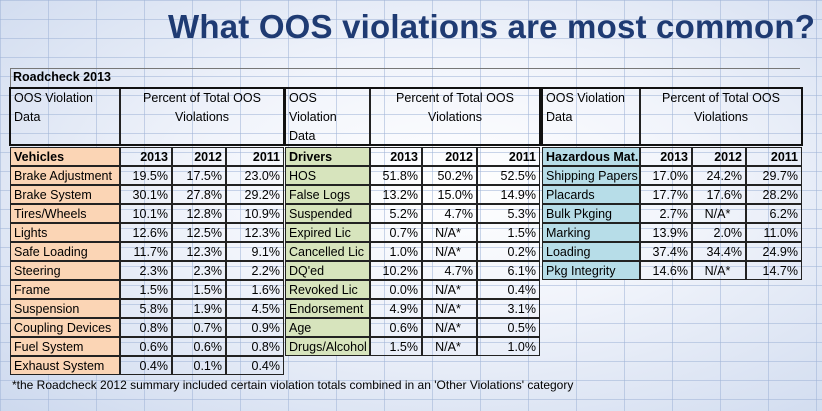 This screenshot has width=822, height=411. I want to click on value-cell: 4.9%, so click(396, 308).